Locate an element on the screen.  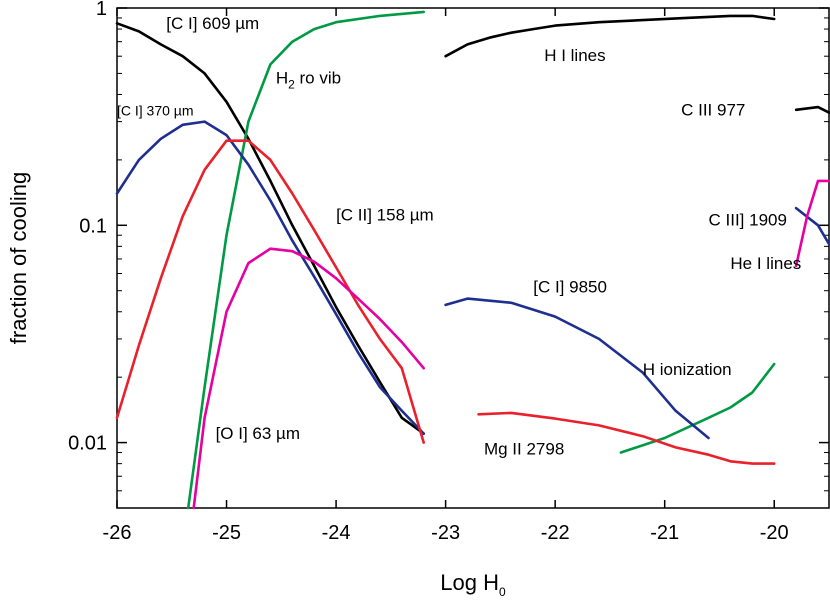
x-axis-title: Log H0 is located at coordinates (473, 584).